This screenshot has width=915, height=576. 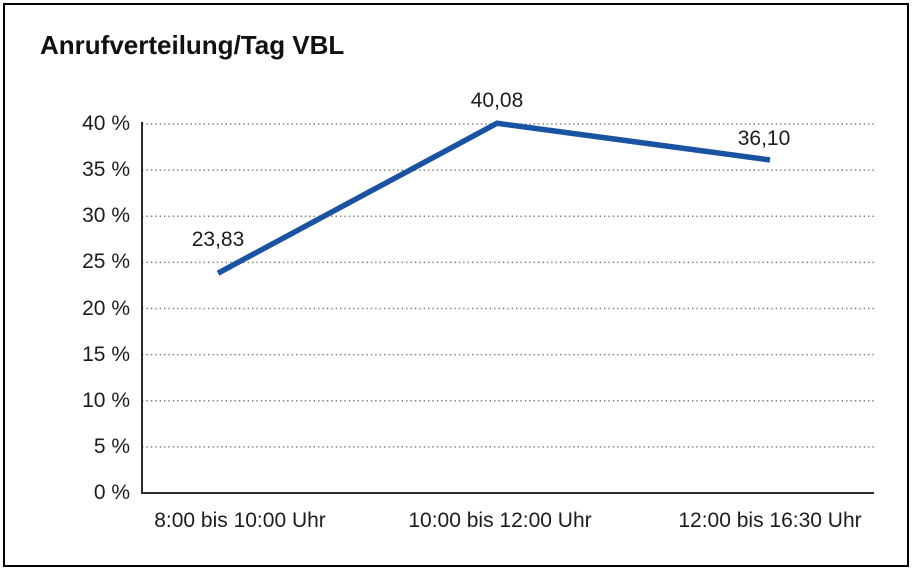 What do you see at coordinates (218, 240) in the screenshot?
I see `data-point-label: 23,83` at bounding box center [218, 240].